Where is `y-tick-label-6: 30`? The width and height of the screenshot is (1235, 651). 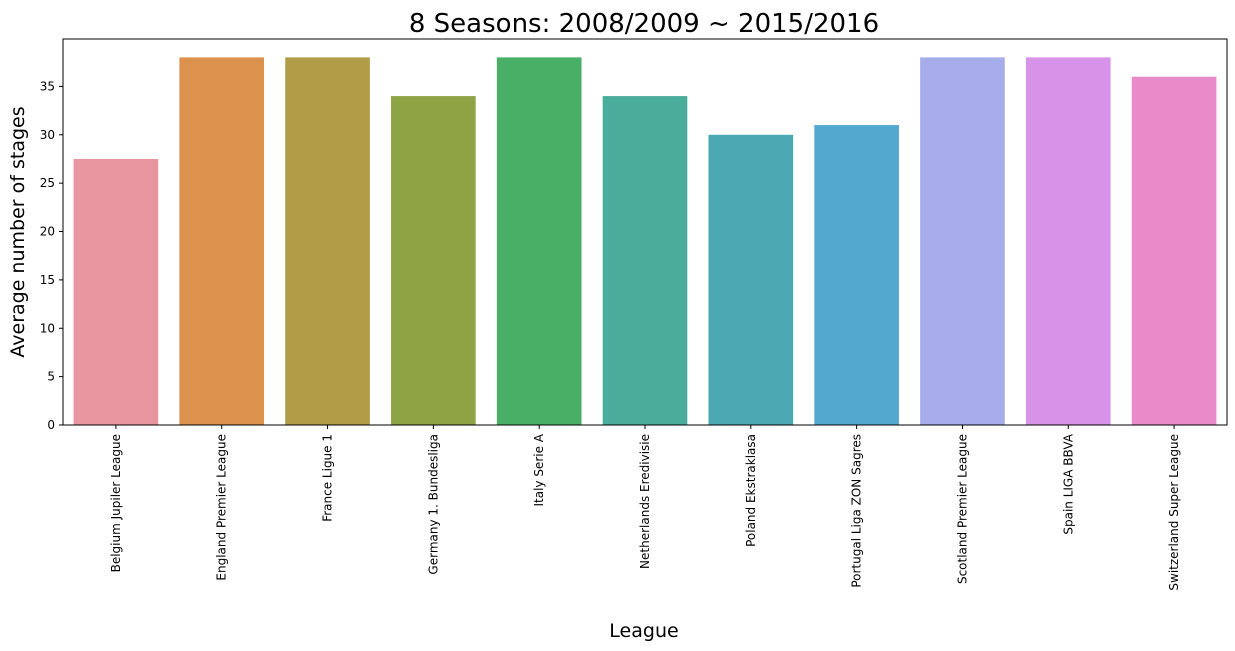
y-tick-label-6: 30 is located at coordinates (47, 135).